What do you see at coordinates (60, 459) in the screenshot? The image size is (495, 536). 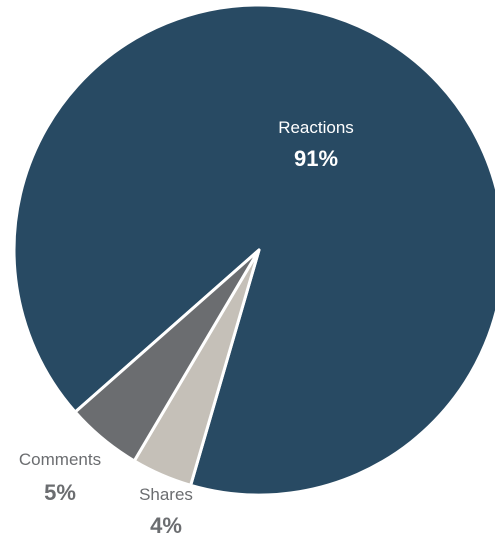 I see `comments-label: Comments` at bounding box center [60, 459].